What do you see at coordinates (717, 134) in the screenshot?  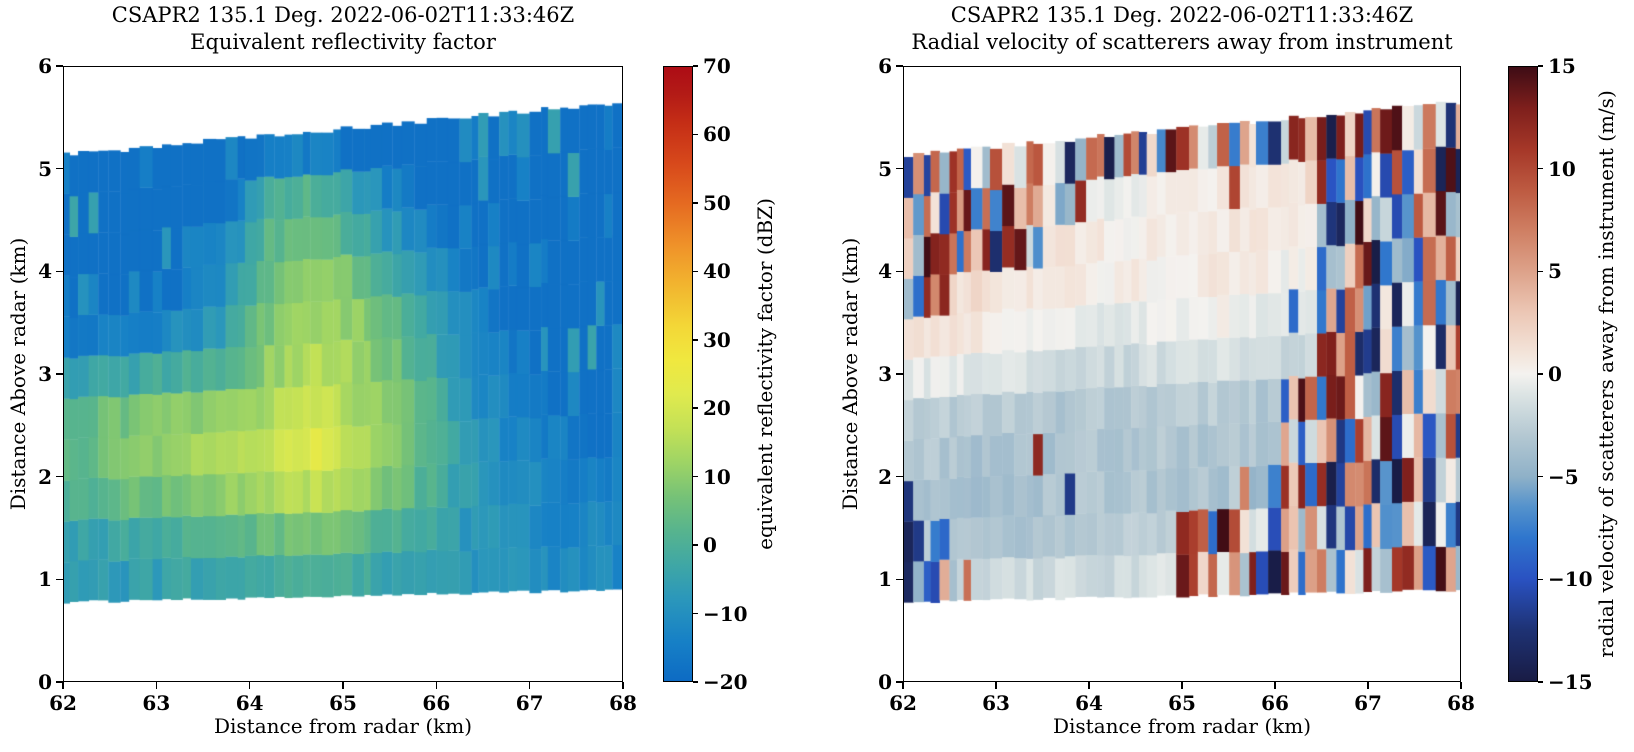 I see `colorbar-tick-label: 60` at bounding box center [717, 134].